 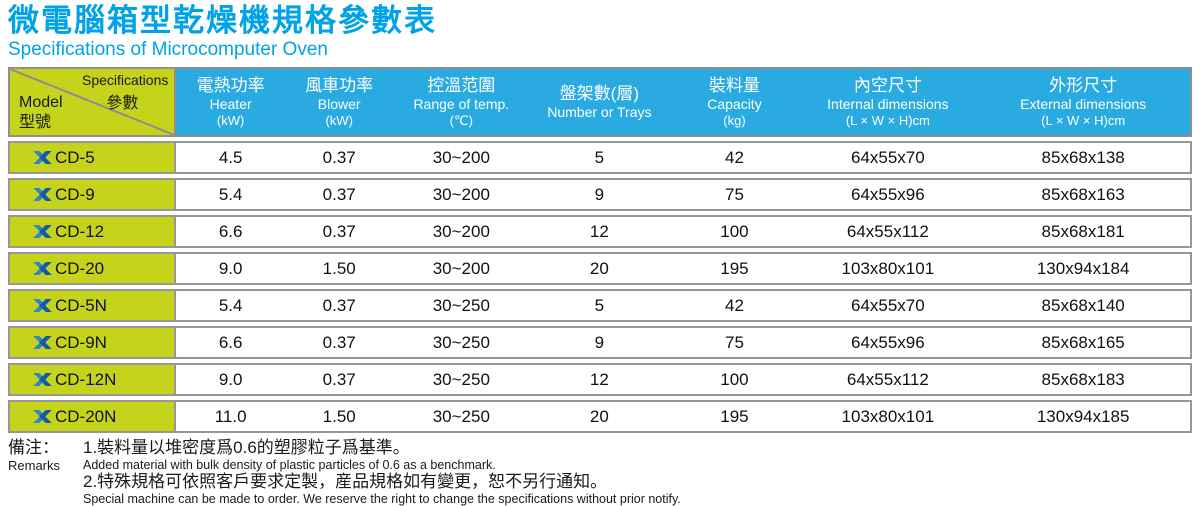 I want to click on model-label: CD-9, so click(x=75, y=194).